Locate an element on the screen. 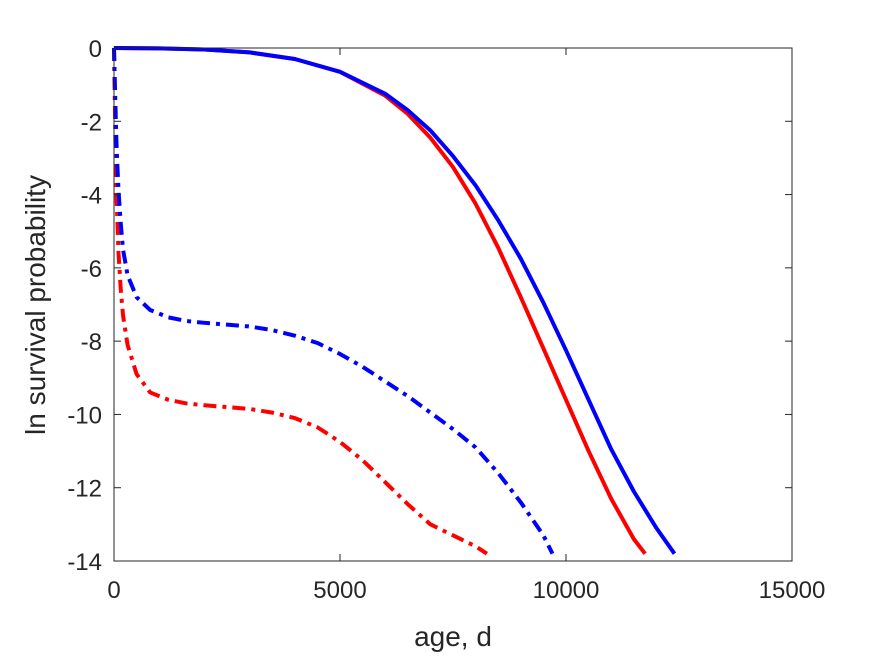 Image resolution: width=875 pixels, height=661 pixels. y-tick-label: -4 is located at coordinates (91, 196).